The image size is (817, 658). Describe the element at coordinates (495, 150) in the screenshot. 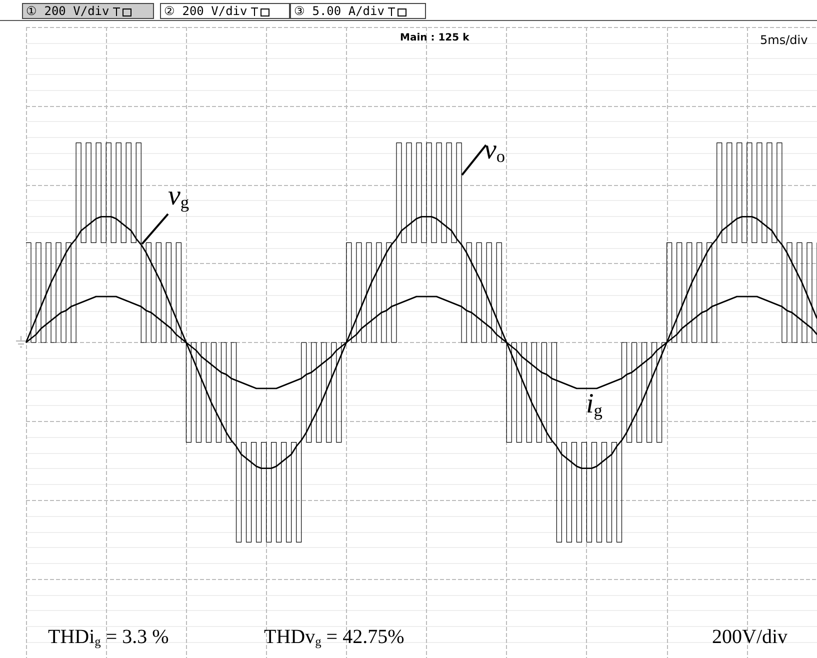

I see `legend-label: vo` at that location.